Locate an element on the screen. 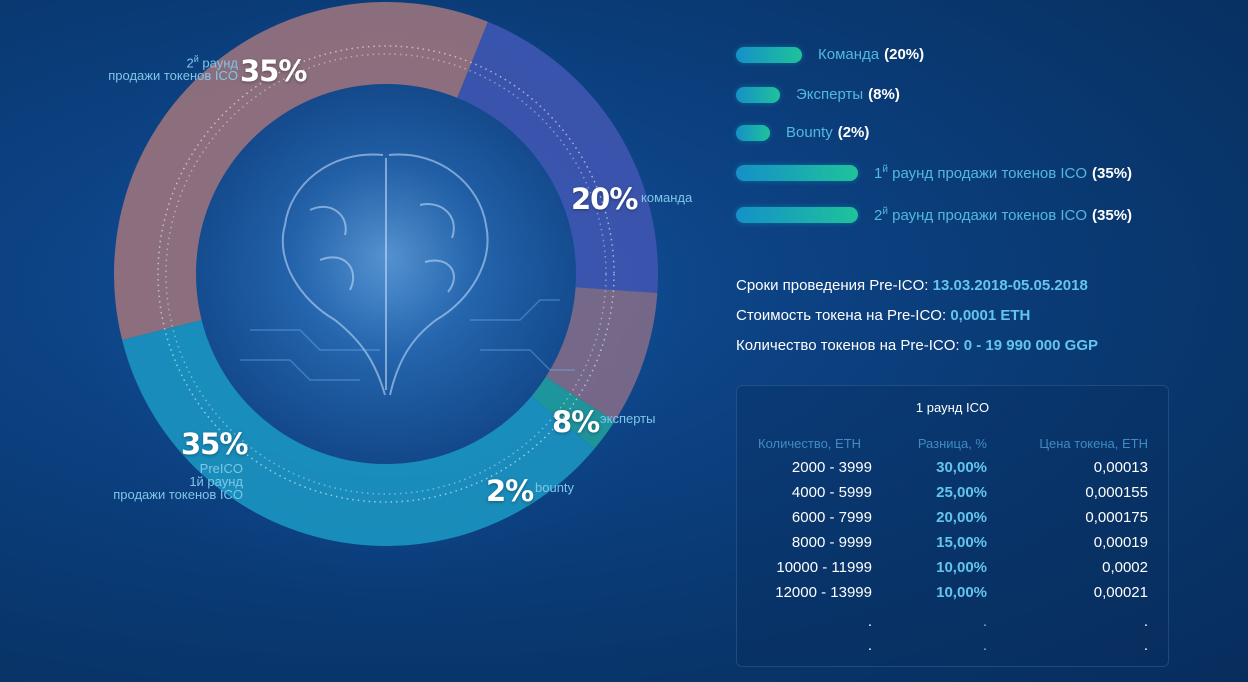  slice-pct-1st-round: 35% is located at coordinates (214, 444).